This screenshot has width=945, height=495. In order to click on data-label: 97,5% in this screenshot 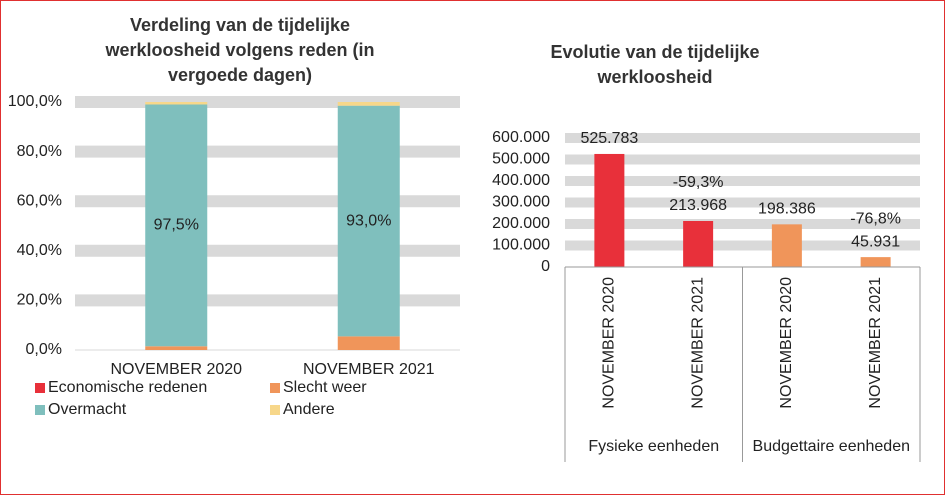, I will do `click(176, 225)`.